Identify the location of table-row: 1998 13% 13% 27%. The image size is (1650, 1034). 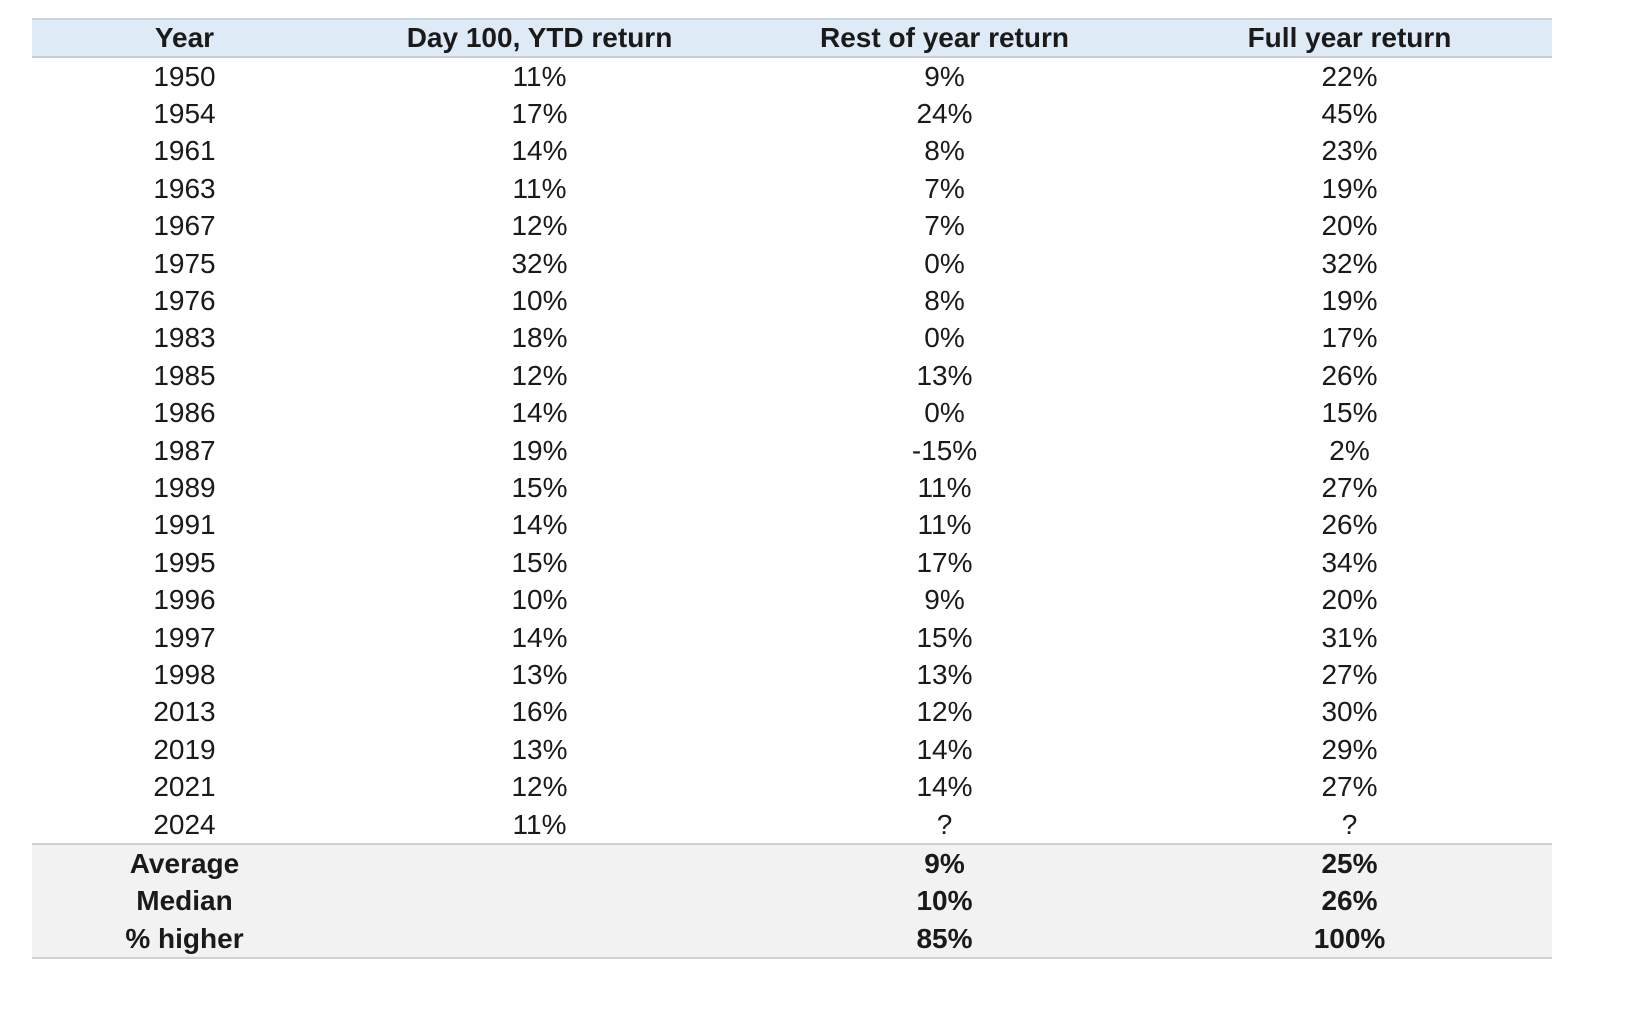
(792, 674).